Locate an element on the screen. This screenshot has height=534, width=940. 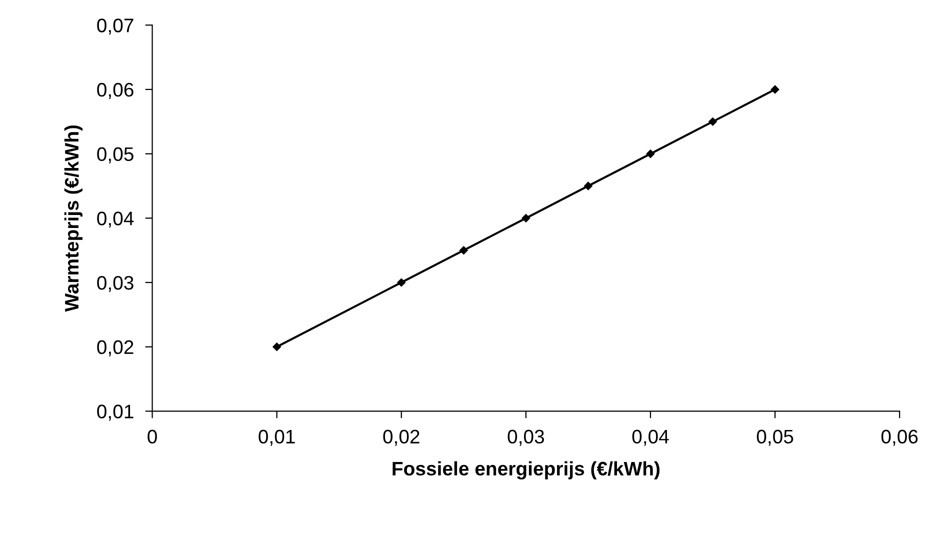
x-tick-label: 0,06 is located at coordinates (899, 438).